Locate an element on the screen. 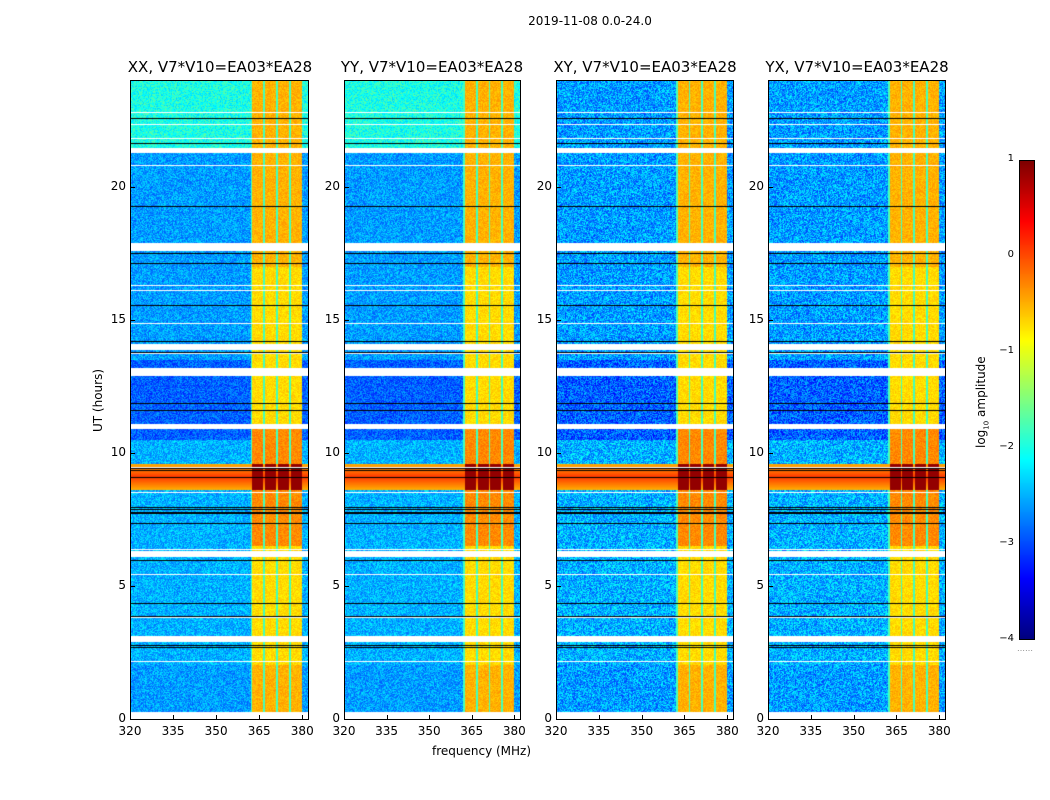 The width and height of the screenshot is (1050, 800). colorbar-tick-label: −4 is located at coordinates (1006, 638).